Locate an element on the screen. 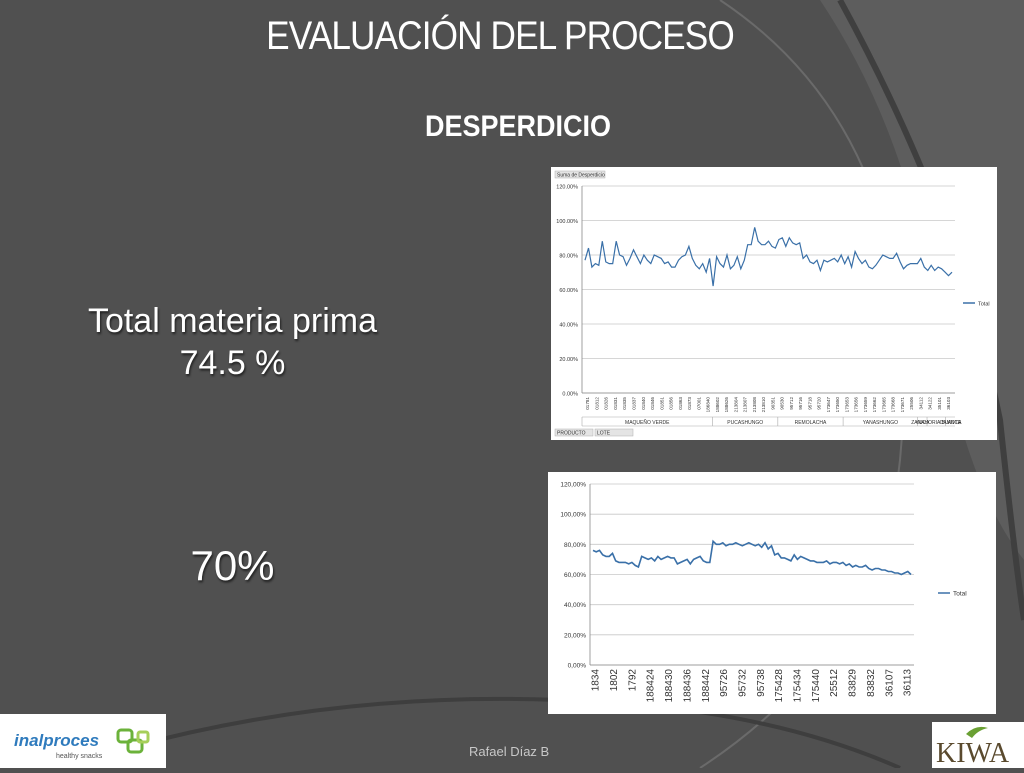 This screenshot has height=773, width=1024. kiwa-logo: KIWA is located at coordinates (978, 745).